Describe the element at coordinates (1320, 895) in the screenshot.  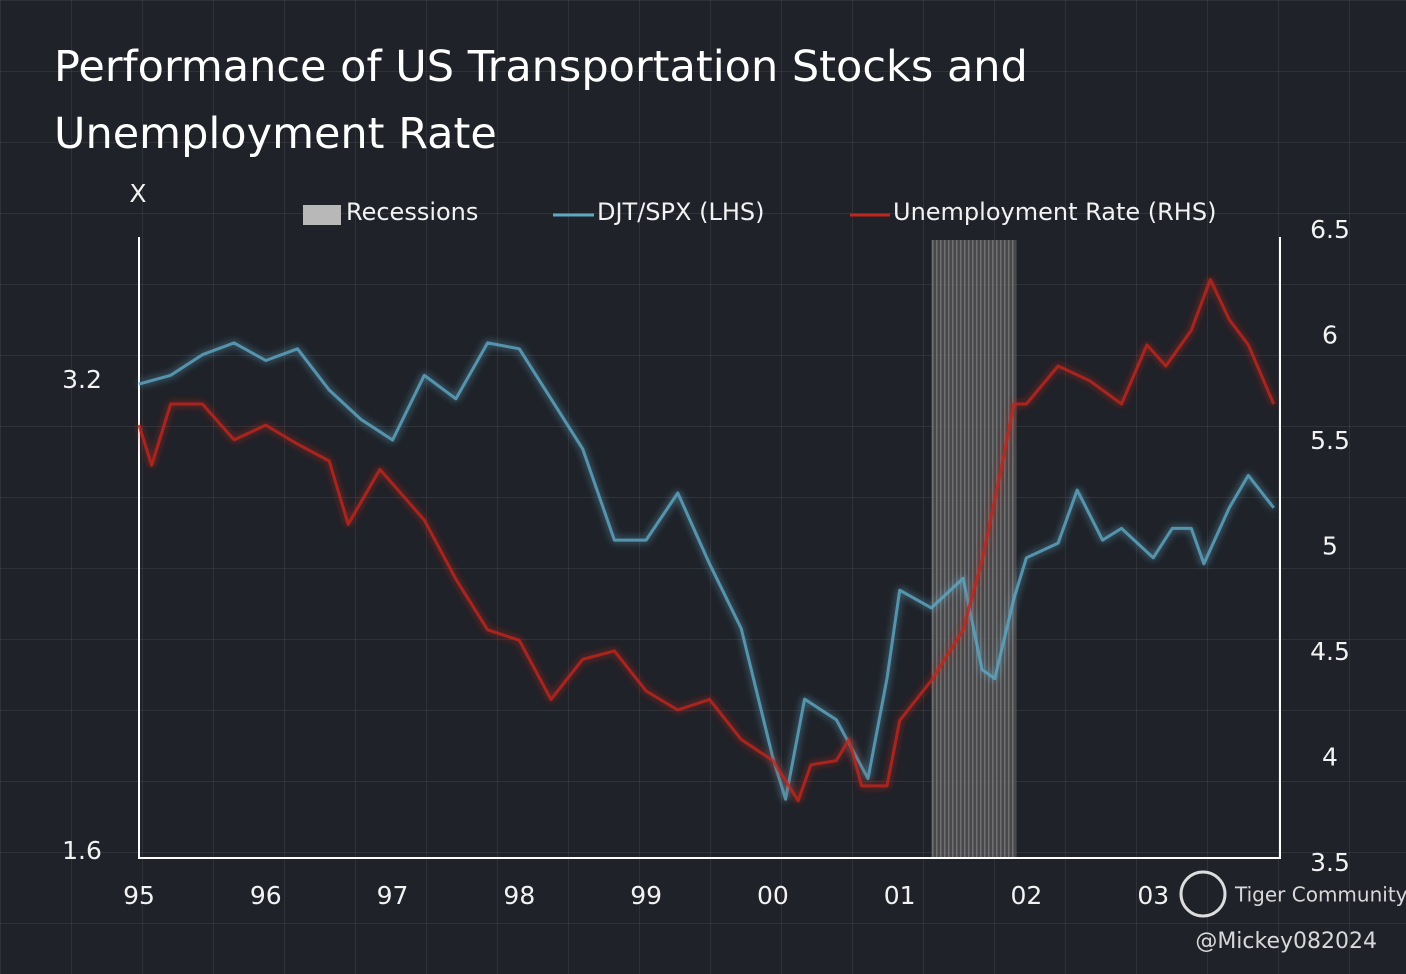
I see `watermark: Tiger Community` at that location.